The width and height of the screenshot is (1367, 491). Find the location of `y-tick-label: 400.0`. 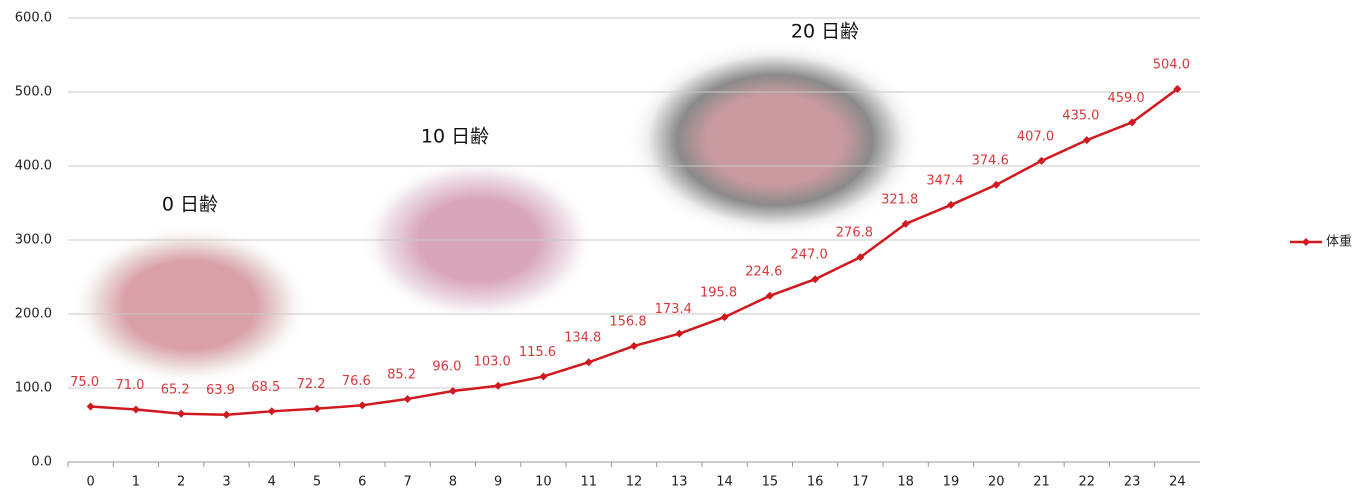

y-tick-label: 400.0 is located at coordinates (33, 166).